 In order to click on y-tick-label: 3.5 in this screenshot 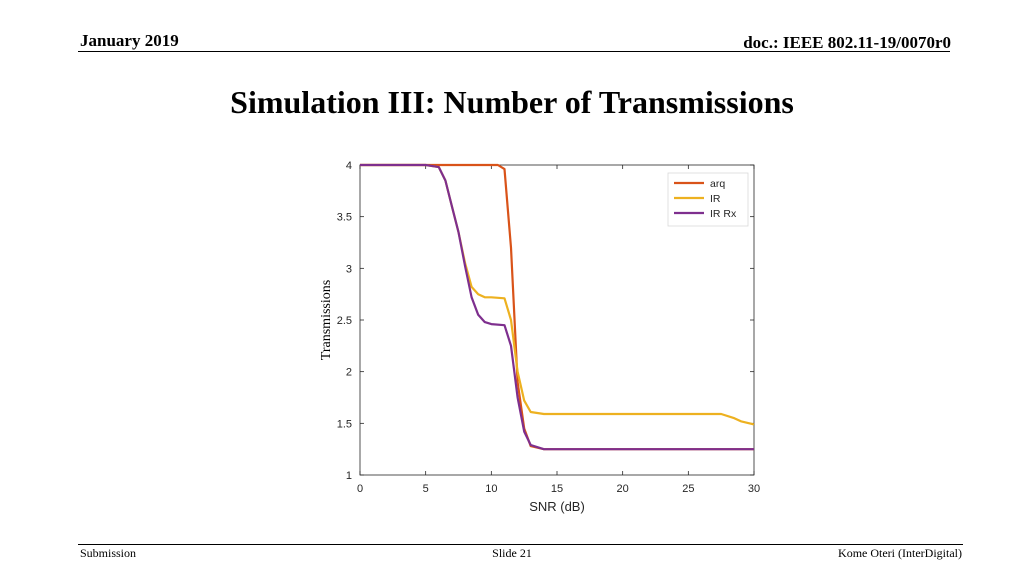, I will do `click(344, 218)`.